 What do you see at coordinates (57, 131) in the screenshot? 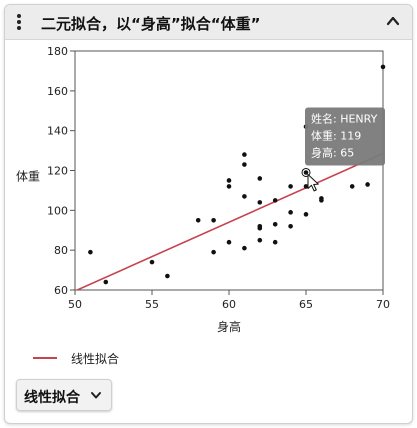
I see `y-tick-label: 140` at bounding box center [57, 131].